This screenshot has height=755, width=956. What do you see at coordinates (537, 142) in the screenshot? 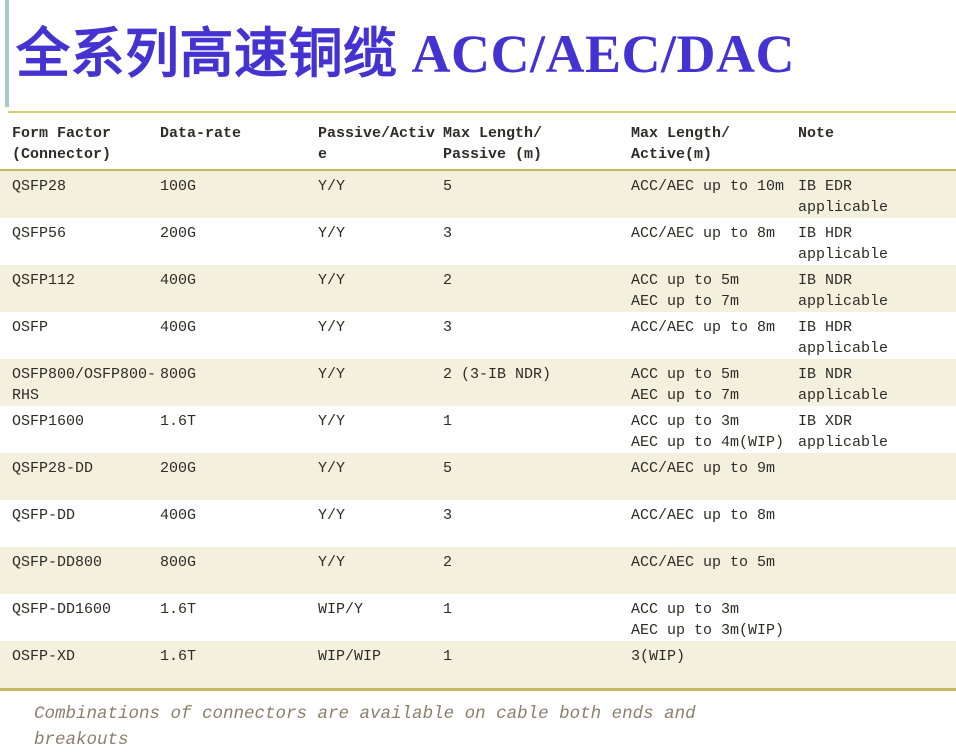
I see `column-header-max-length-passive: Max Length/ Passive (m)` at bounding box center [537, 142].